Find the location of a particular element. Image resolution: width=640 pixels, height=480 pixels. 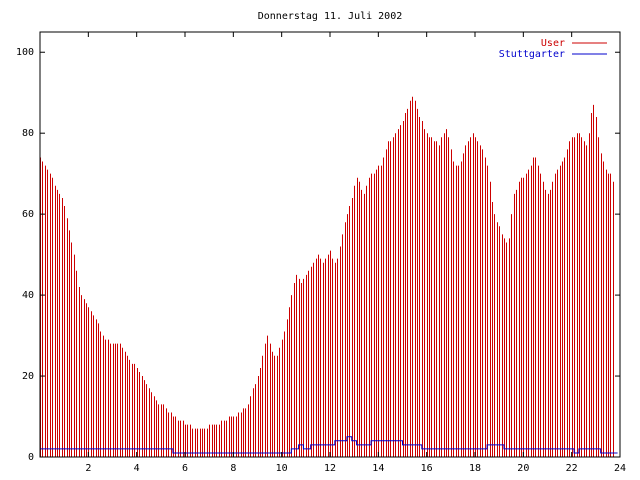

chart-title: Donnerstag 11. Juli 2002 is located at coordinates (330, 16).